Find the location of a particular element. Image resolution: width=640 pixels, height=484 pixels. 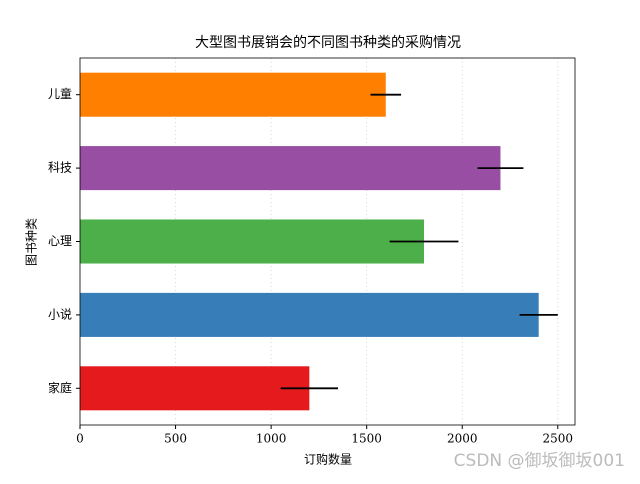

x-tick-label: 2500 is located at coordinates (558, 439).